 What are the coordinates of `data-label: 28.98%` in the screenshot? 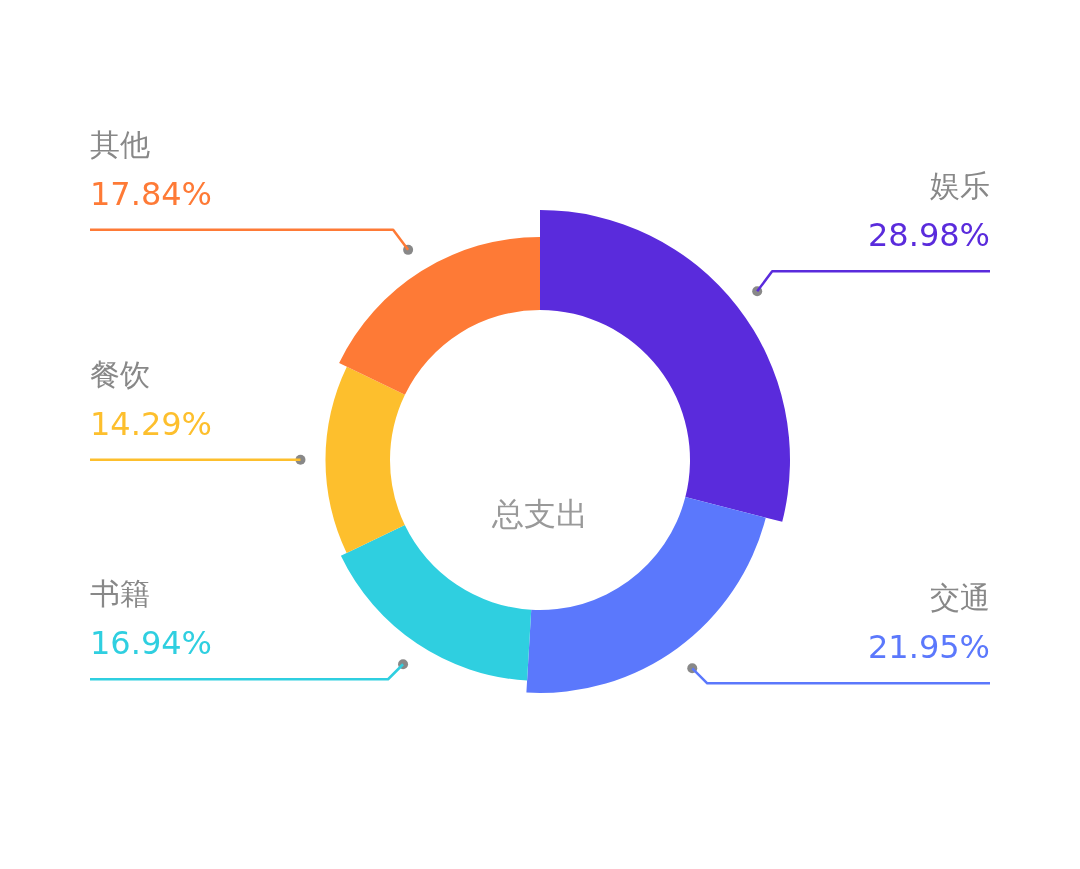 It's located at (928, 235).